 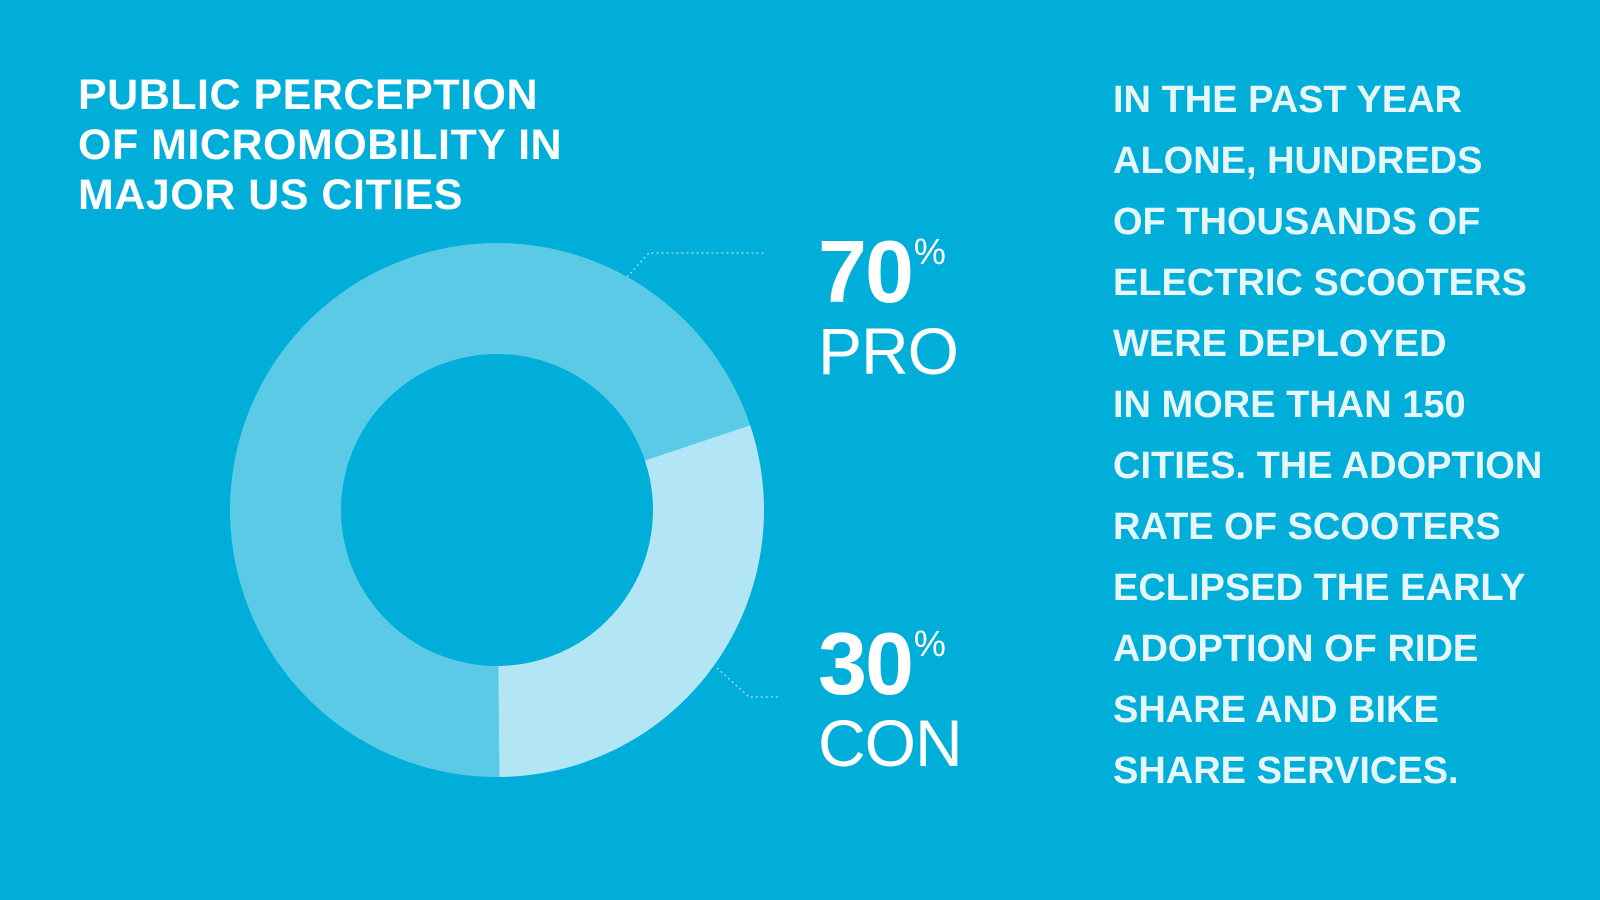 What do you see at coordinates (1298, 161) in the screenshot?
I see `body-text-line: ALONE, HUNDREDS` at bounding box center [1298, 161].